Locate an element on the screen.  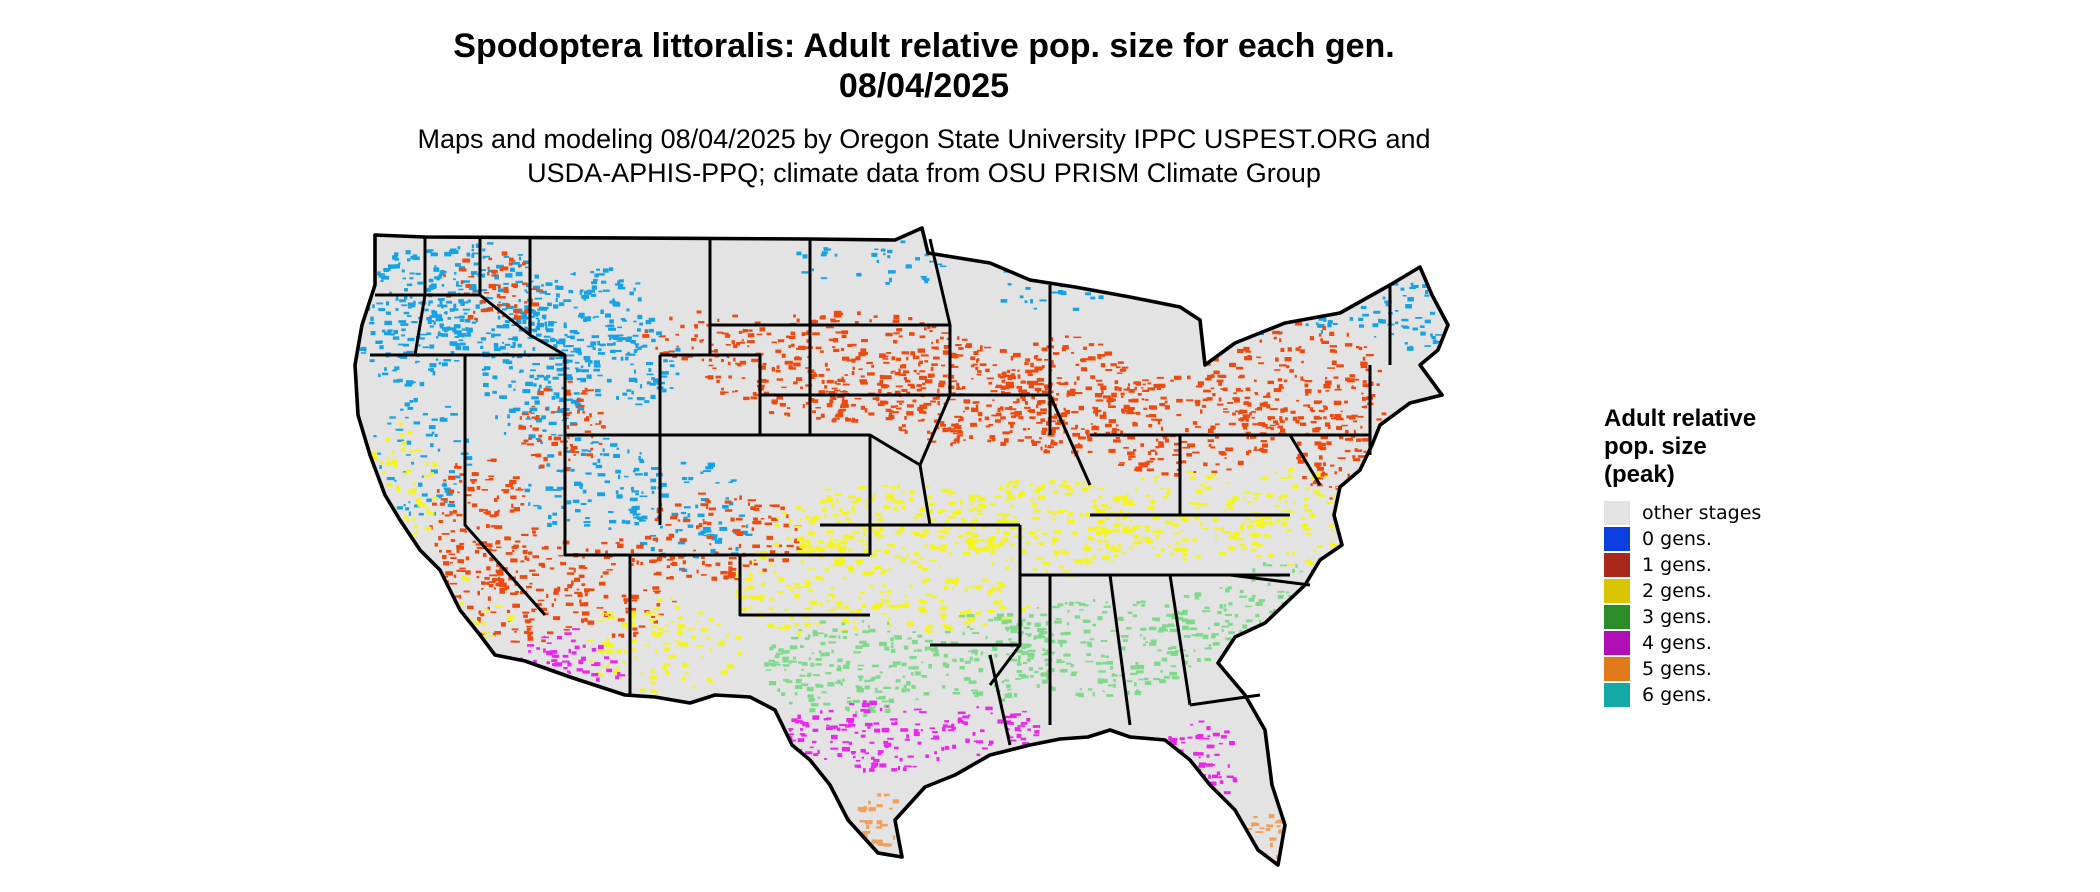
state-border is located at coordinates (420, 296).